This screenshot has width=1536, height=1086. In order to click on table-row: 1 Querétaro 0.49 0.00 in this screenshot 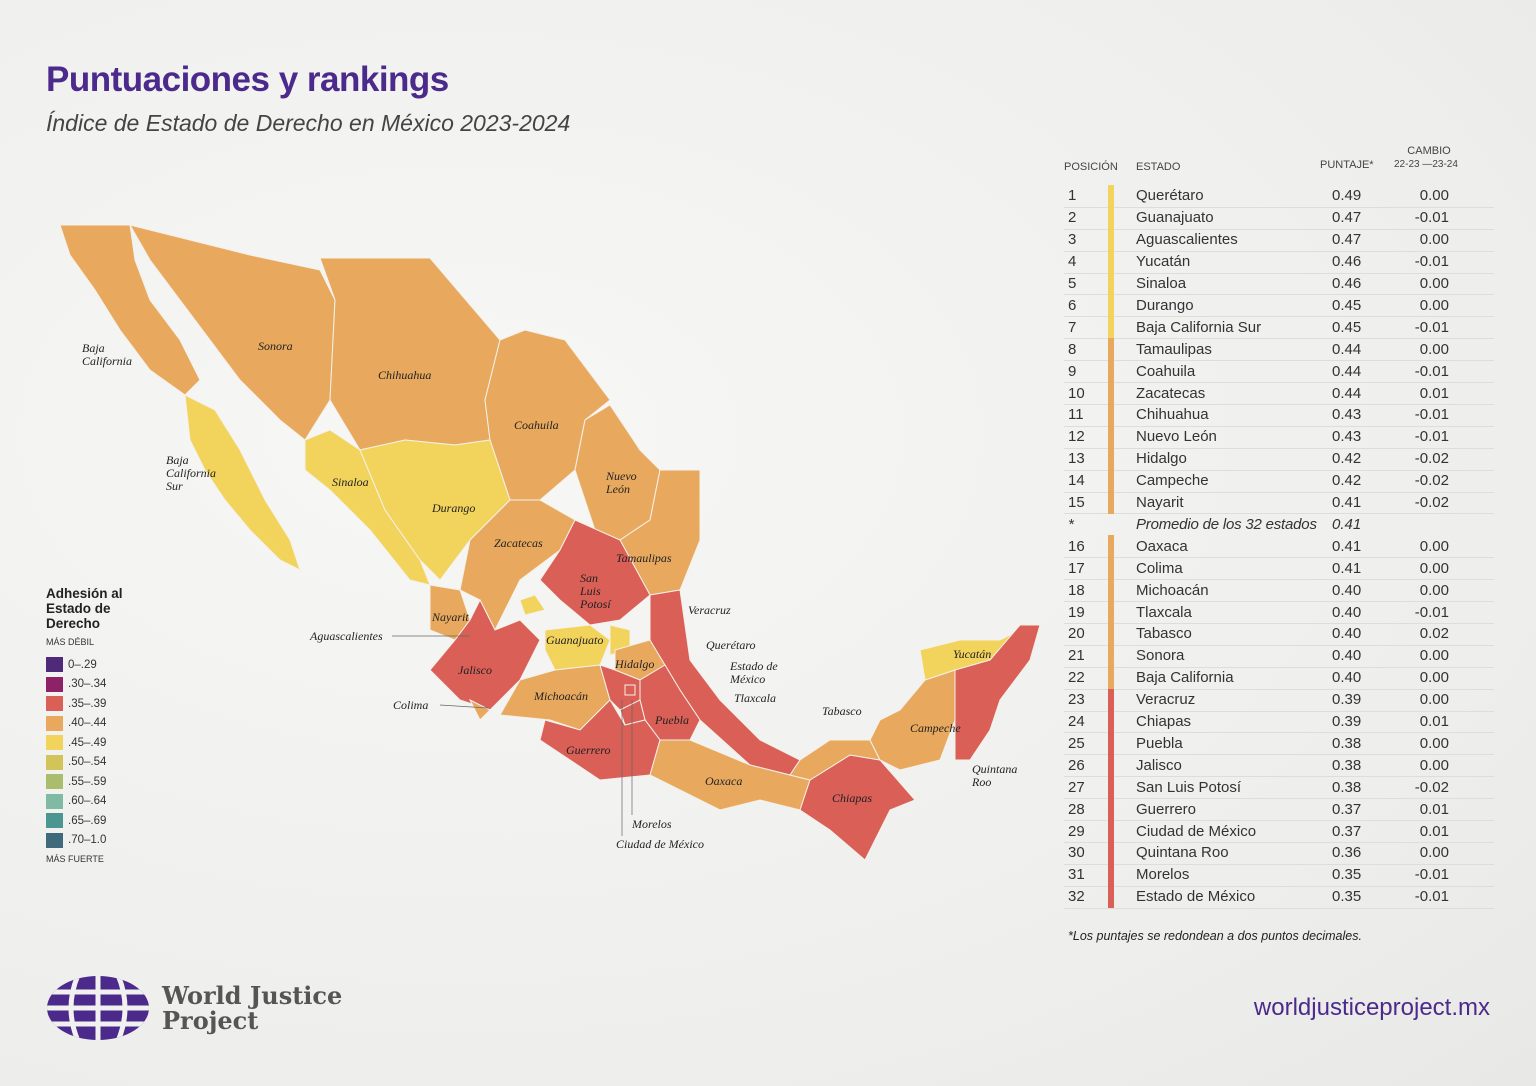, I will do `click(1279, 196)`.